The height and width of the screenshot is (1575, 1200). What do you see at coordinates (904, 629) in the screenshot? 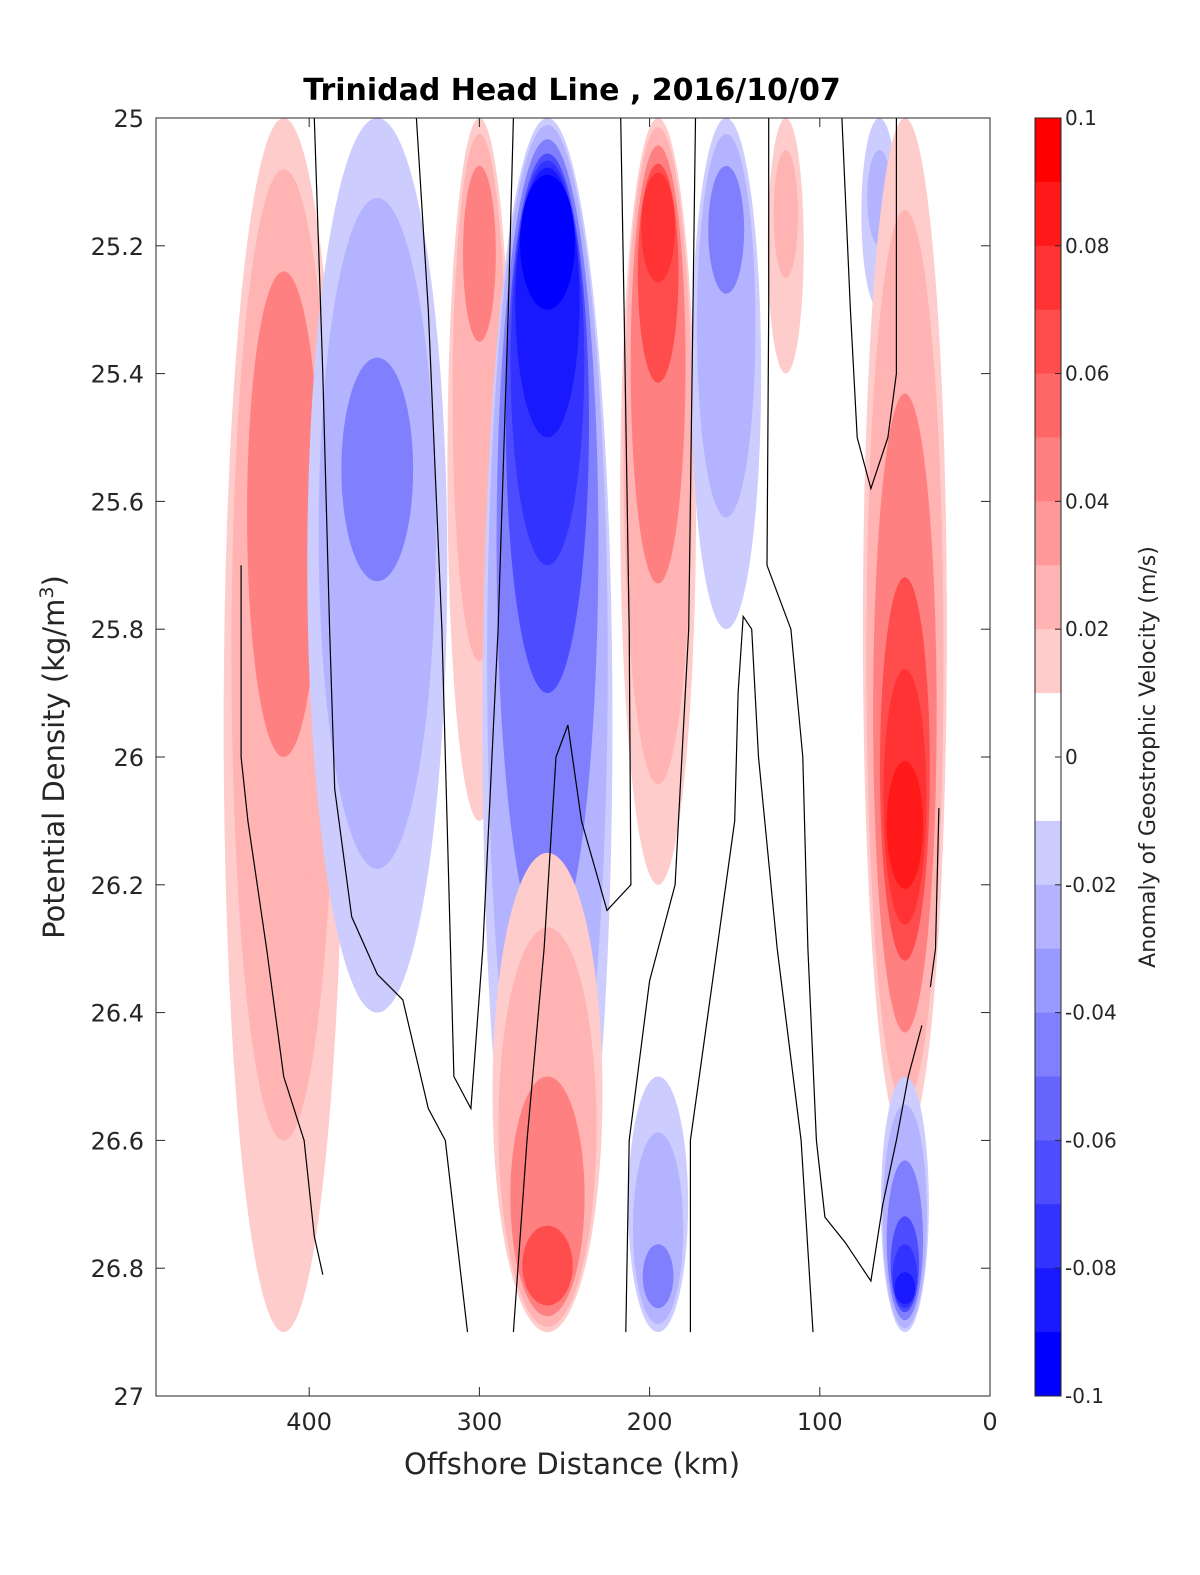
I see `anomaly-positive-core-50km` at bounding box center [904, 629].